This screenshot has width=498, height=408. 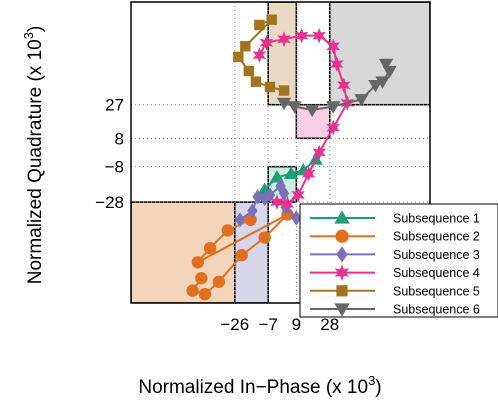 I want to click on x-tick-label-1: −26, so click(x=234, y=324).